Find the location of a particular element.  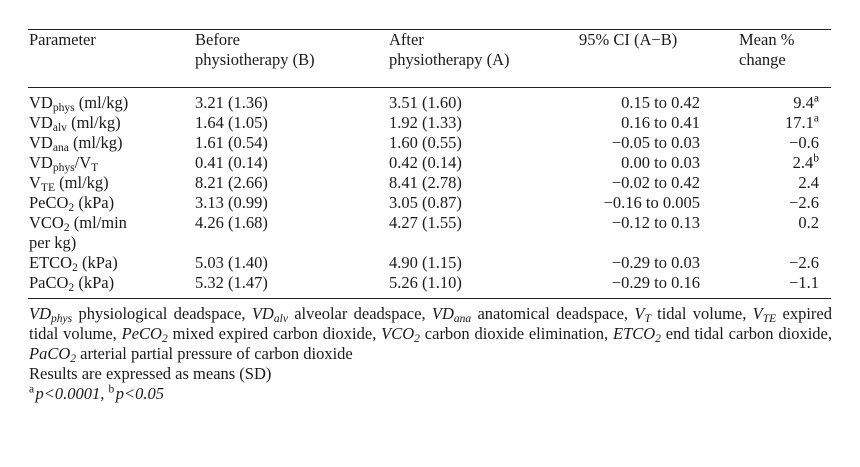

cell-after: 1.92 (1.33) is located at coordinates (425, 122).